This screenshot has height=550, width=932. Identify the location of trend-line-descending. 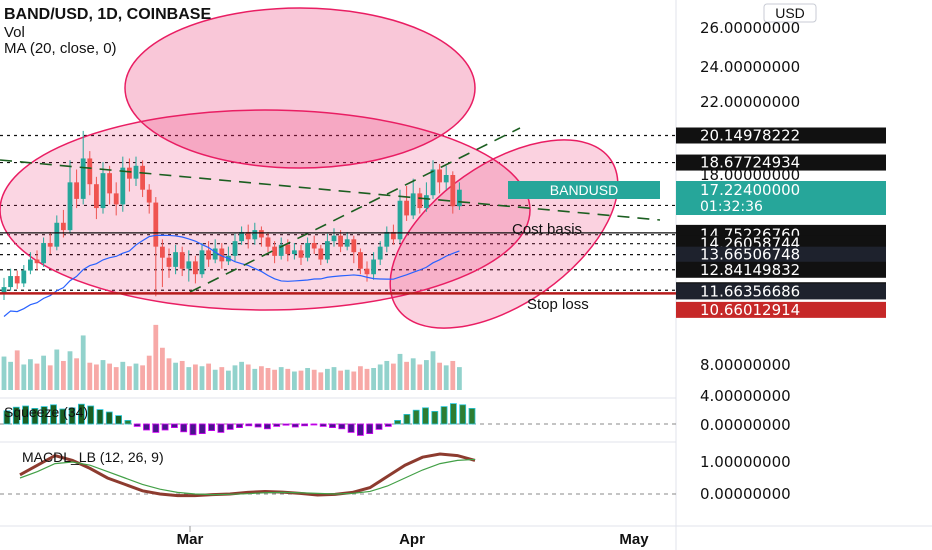
(330, 190).